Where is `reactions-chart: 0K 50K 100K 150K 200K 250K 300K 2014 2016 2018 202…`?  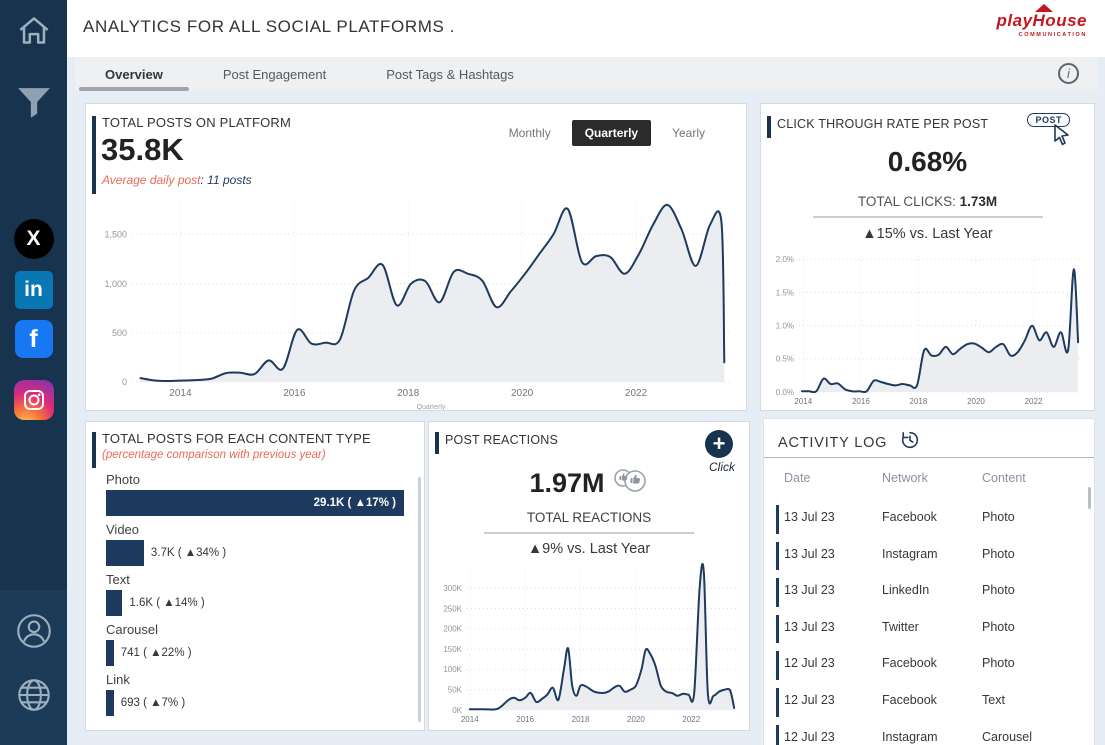 reactions-chart: 0K 50K 100K 150K 200K 250K 300K 2014 2016 2018 202… is located at coordinates (590, 645).